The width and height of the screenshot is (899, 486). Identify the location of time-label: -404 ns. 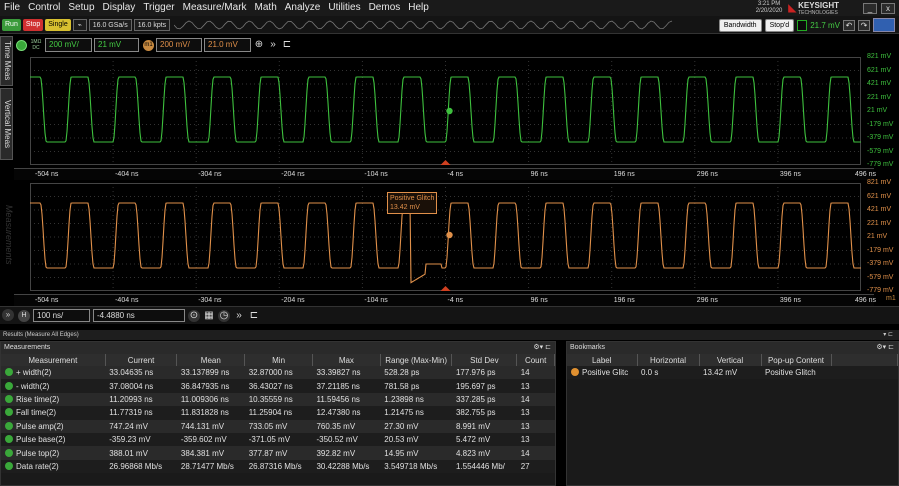
(127, 174).